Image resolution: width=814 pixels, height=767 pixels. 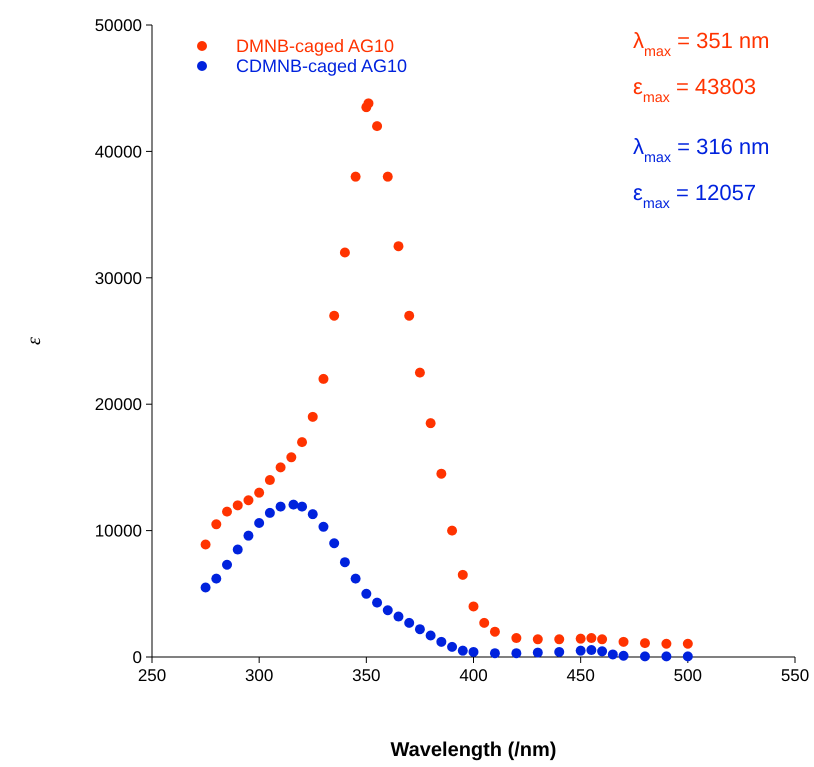 What do you see at coordinates (322, 66) in the screenshot?
I see `legend-label: CDMNB-caged AG10` at bounding box center [322, 66].